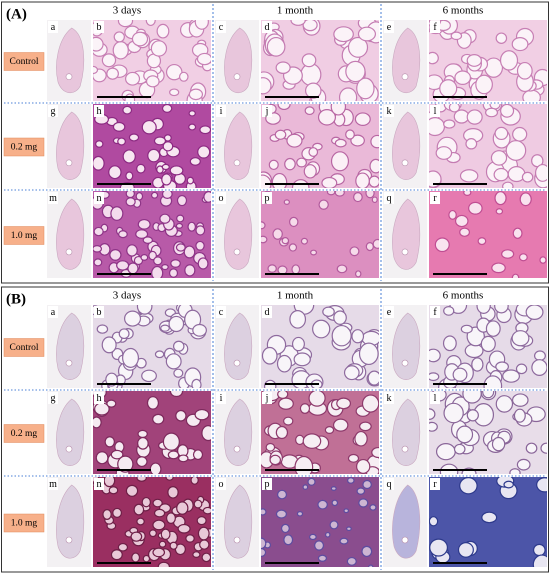  Describe the element at coordinates (267, 27) in the screenshot. I see `panel-letter: d` at that location.